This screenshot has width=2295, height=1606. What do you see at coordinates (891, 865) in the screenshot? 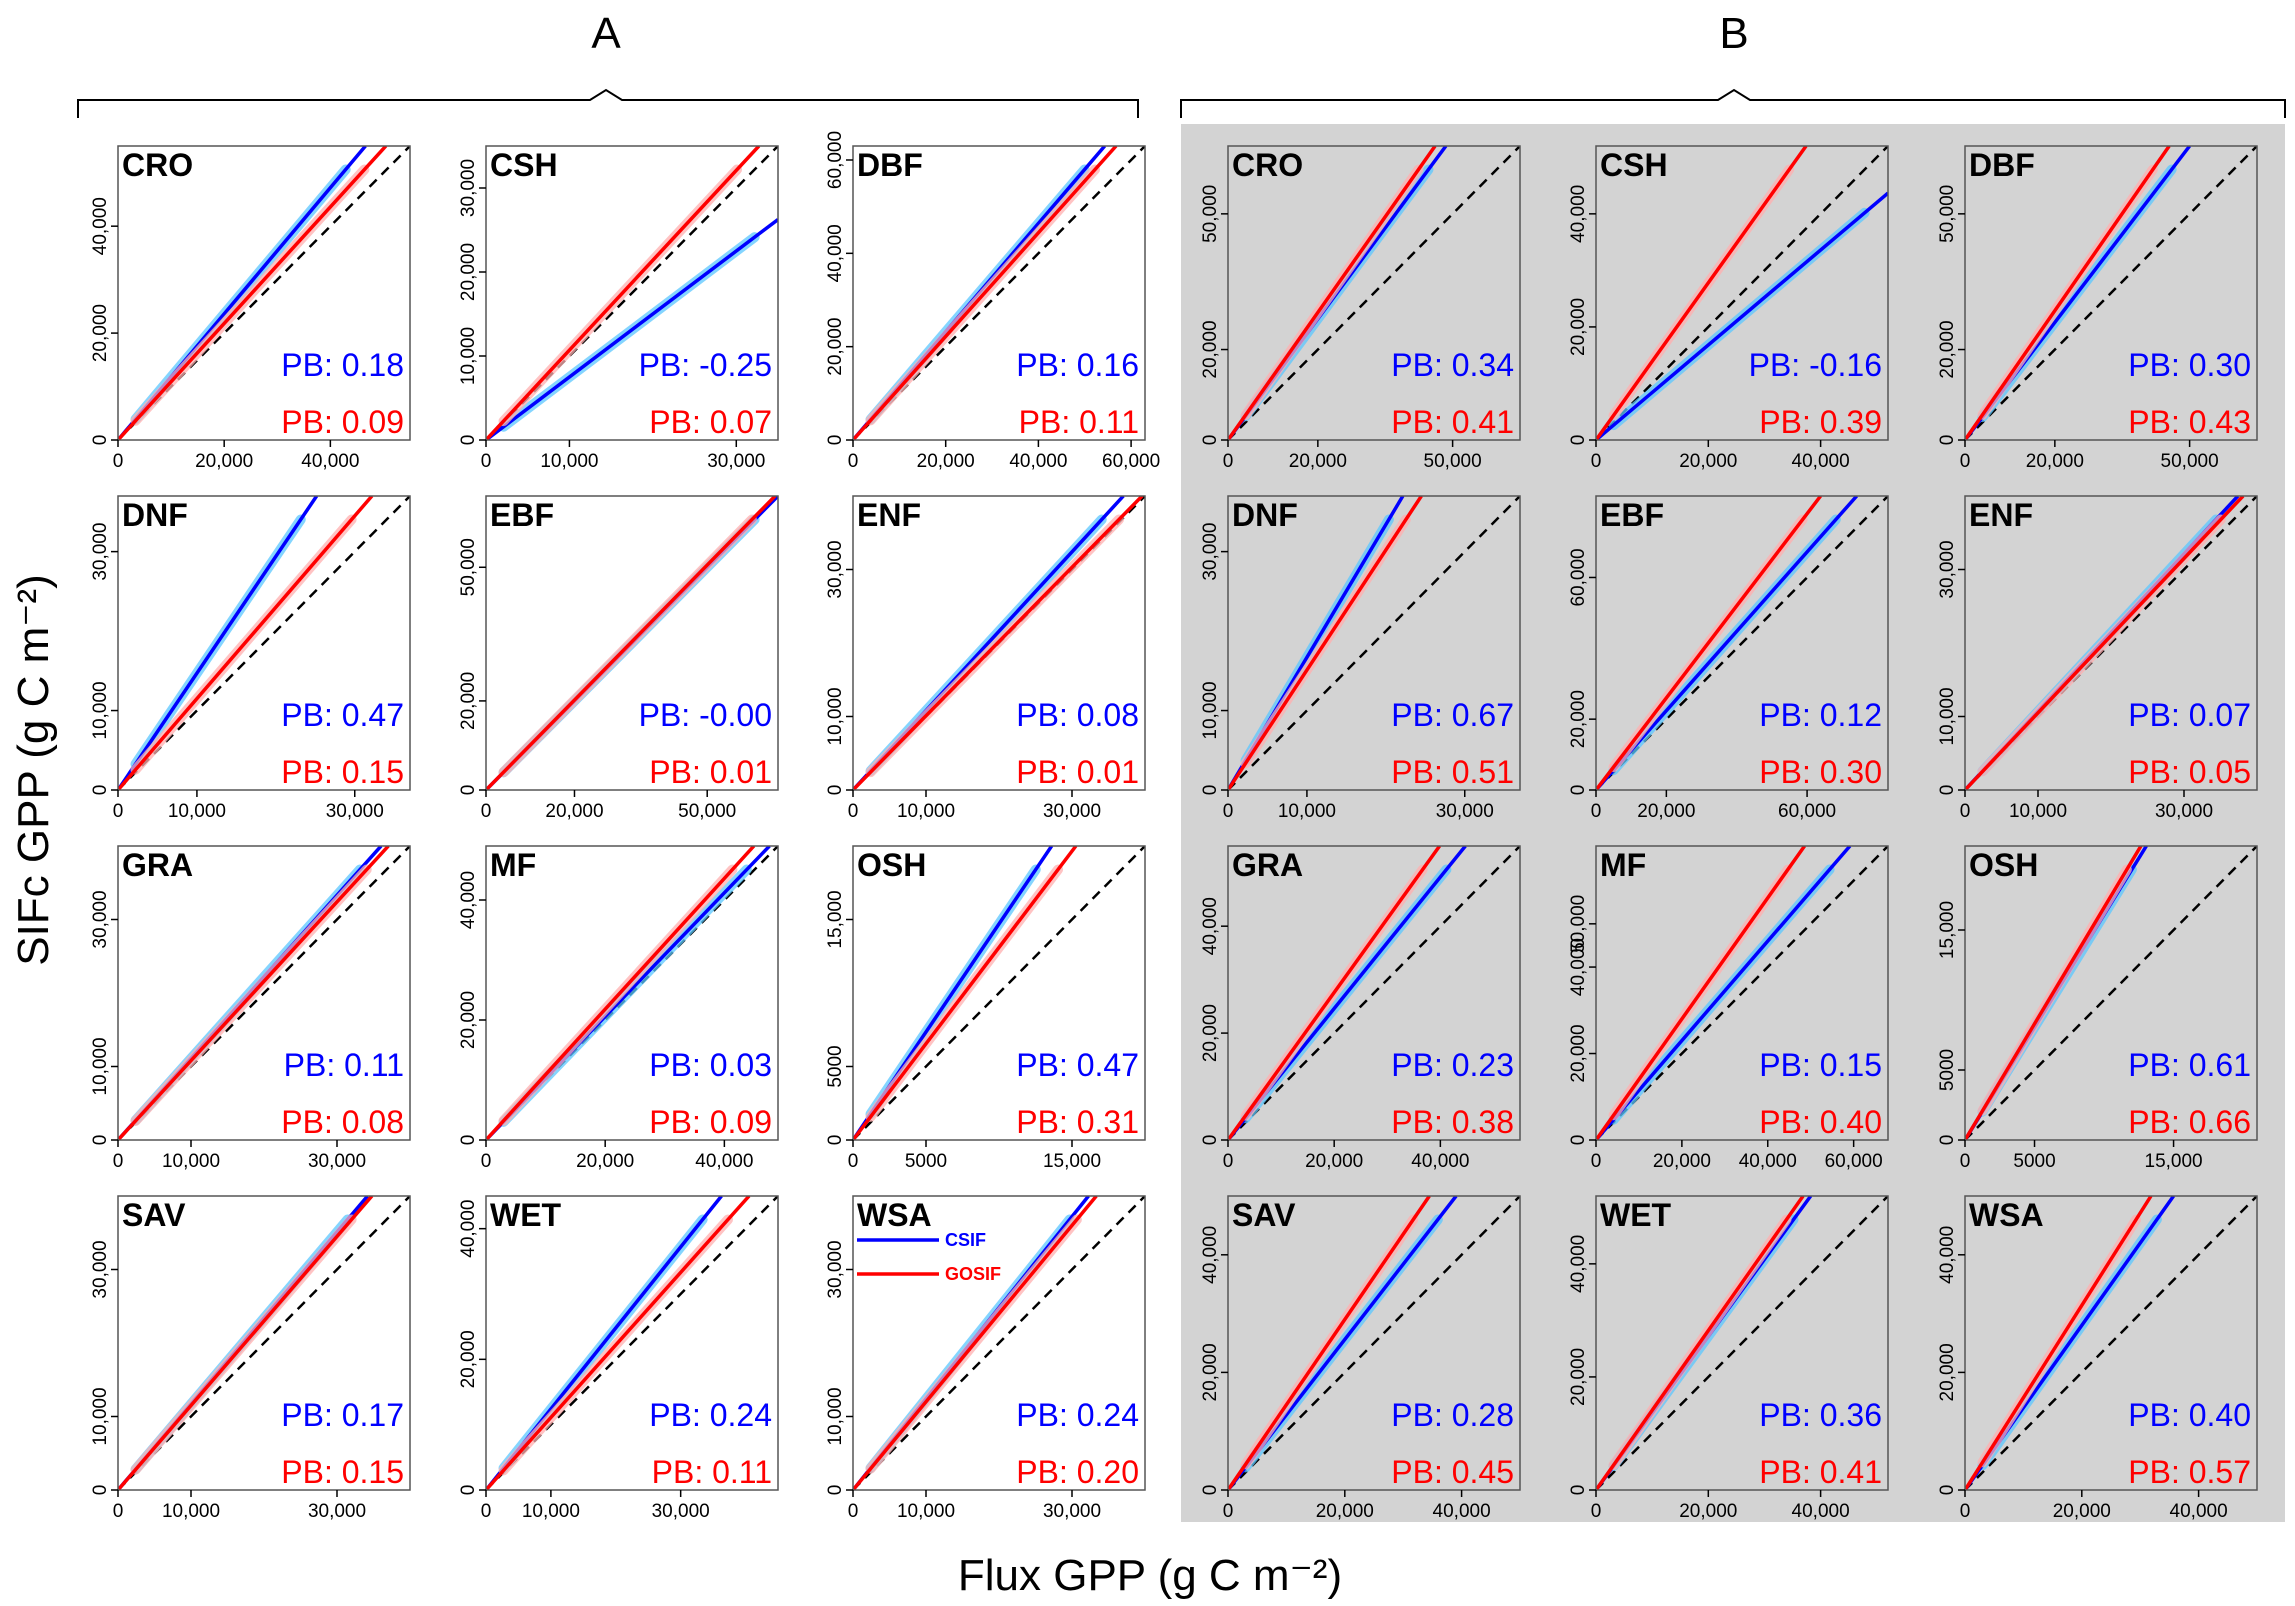
I see `panel-title: OSH` at bounding box center [891, 865].